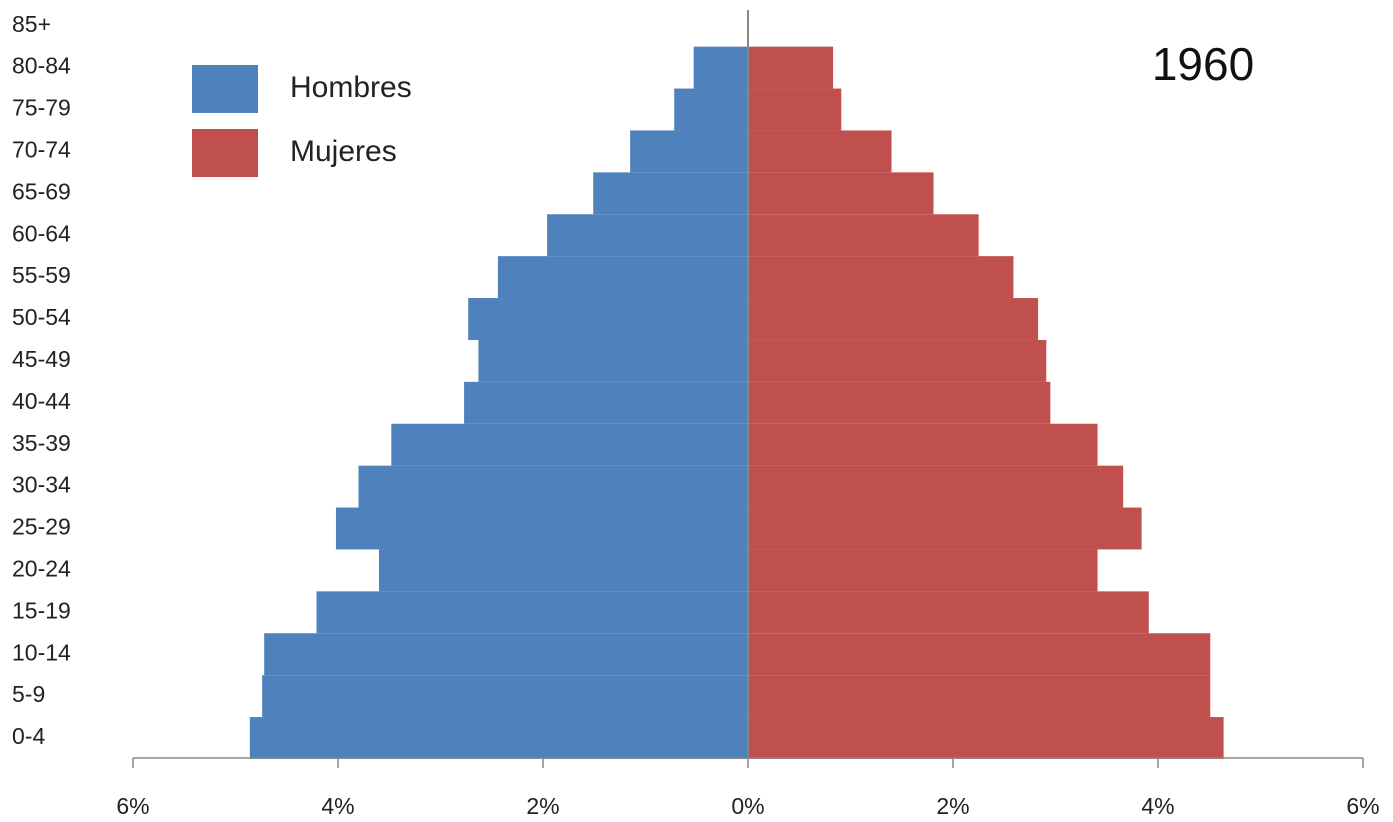  What do you see at coordinates (41, 568) in the screenshot?
I see `y-tick-label: 20-24` at bounding box center [41, 568].